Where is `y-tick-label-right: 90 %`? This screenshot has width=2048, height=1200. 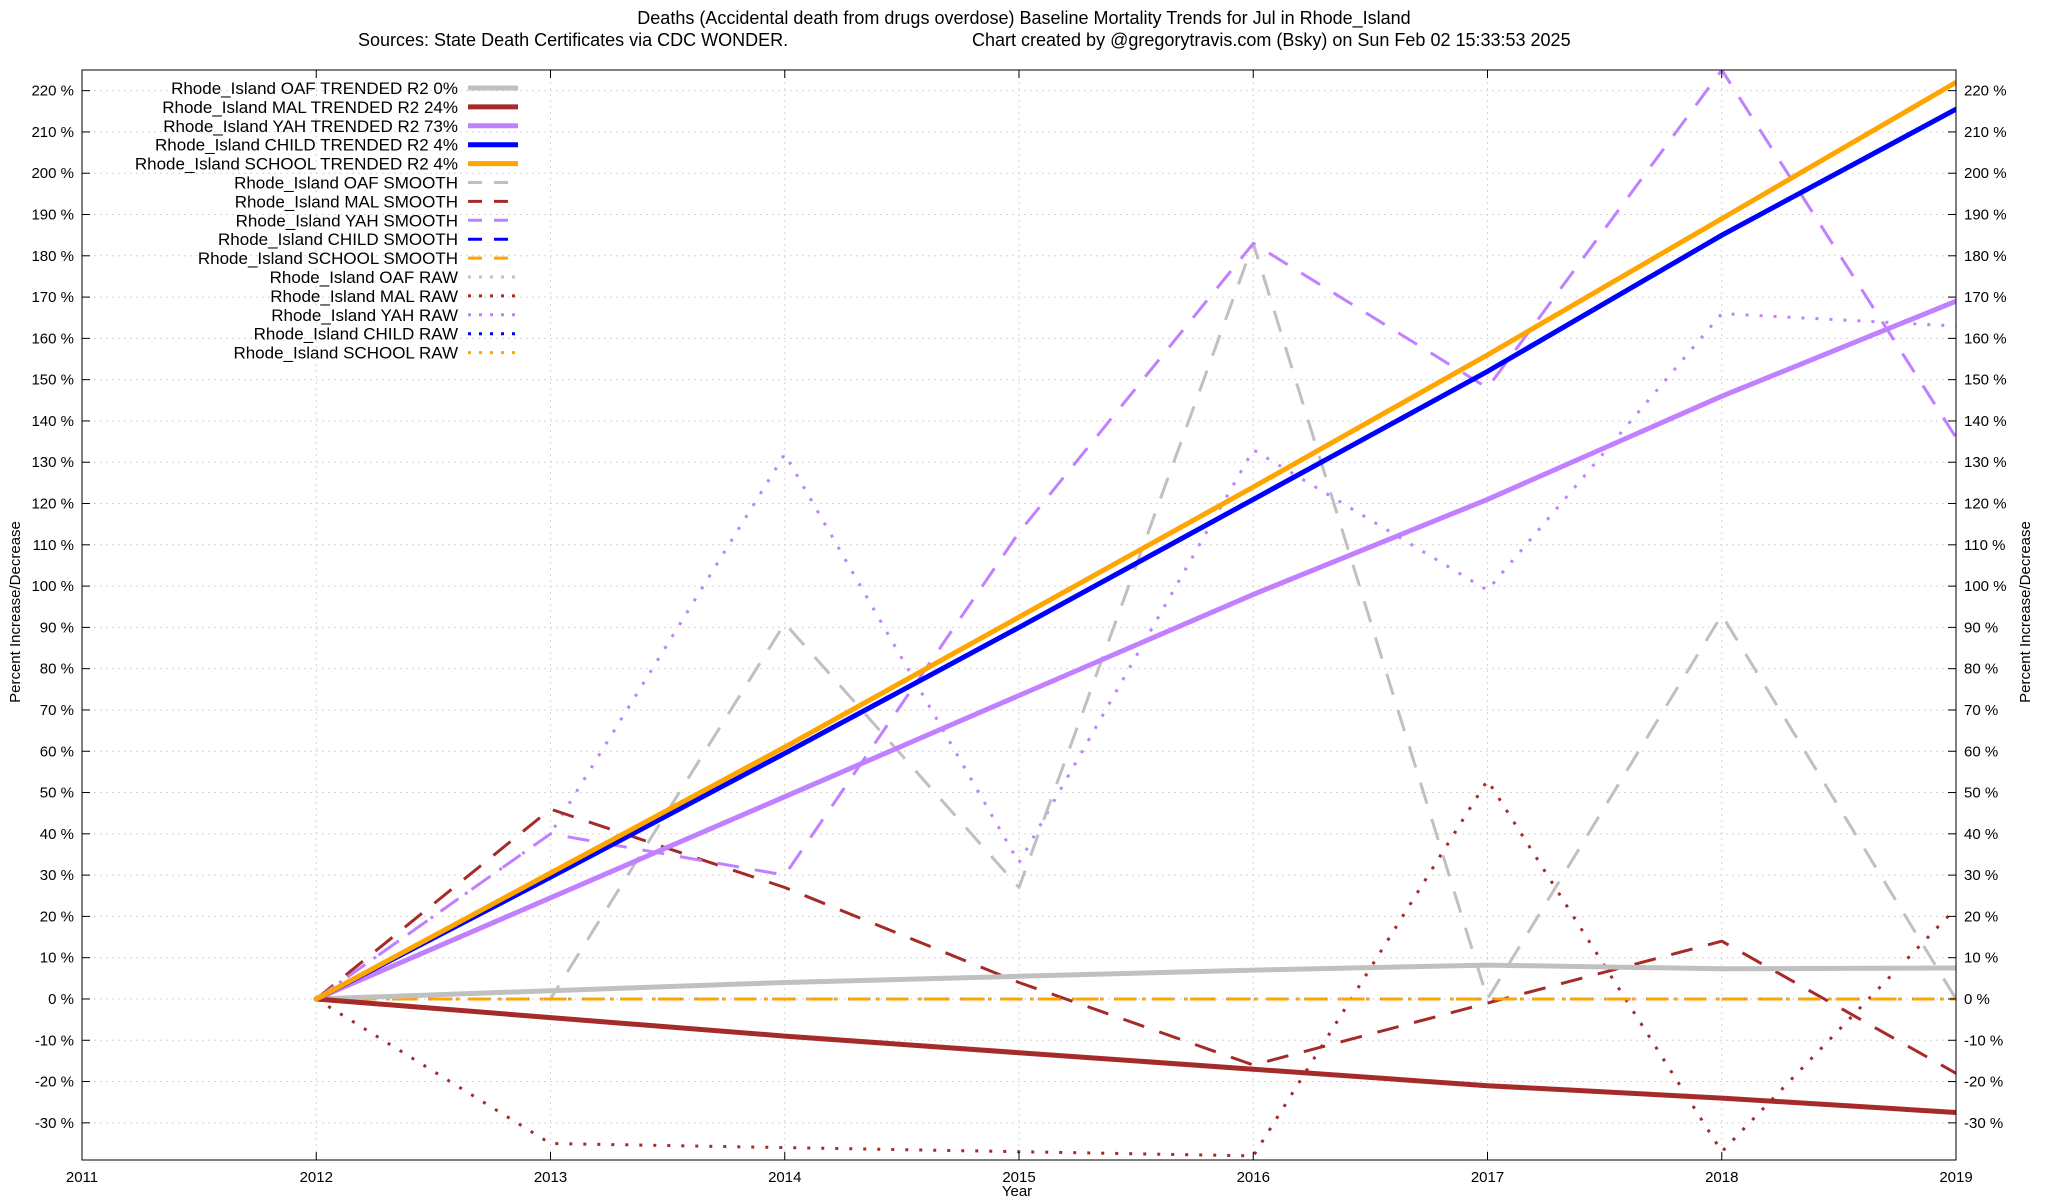
y-tick-label-right: 90 % is located at coordinates (1981, 627).